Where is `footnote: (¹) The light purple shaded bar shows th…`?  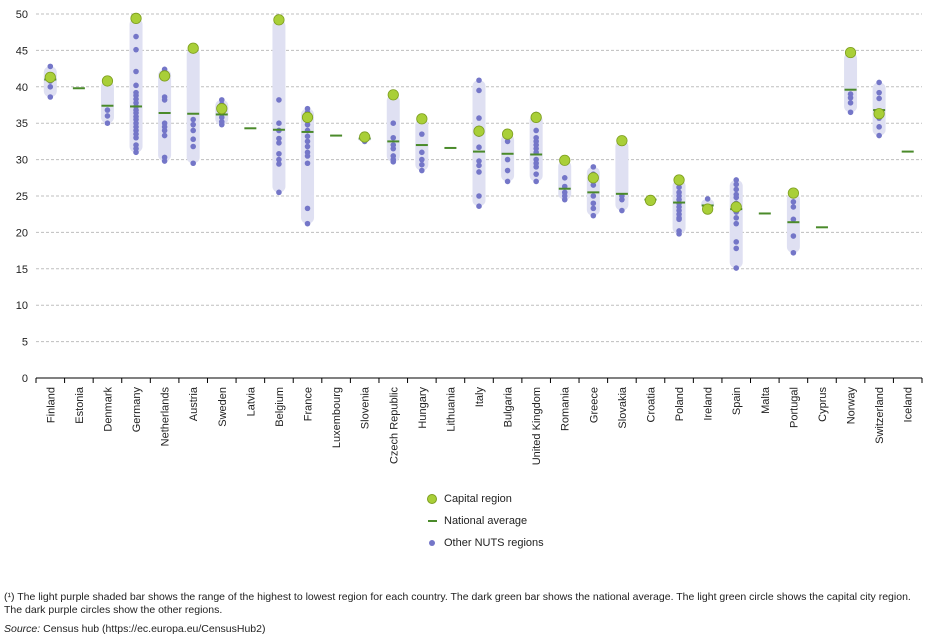
footnote: (¹) The light purple shaded bar shows th… is located at coordinates (457, 603).